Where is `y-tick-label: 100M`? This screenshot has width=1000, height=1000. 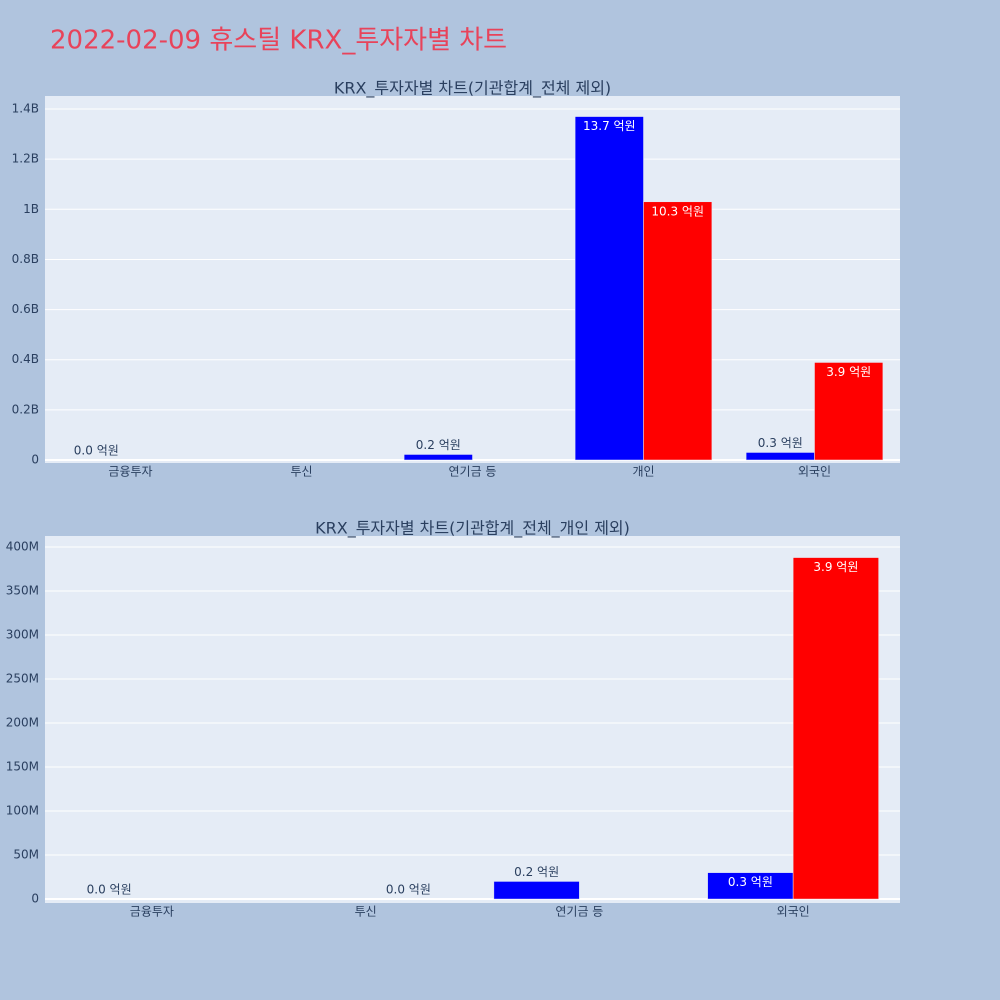
y-tick-label: 100M is located at coordinates (22, 811).